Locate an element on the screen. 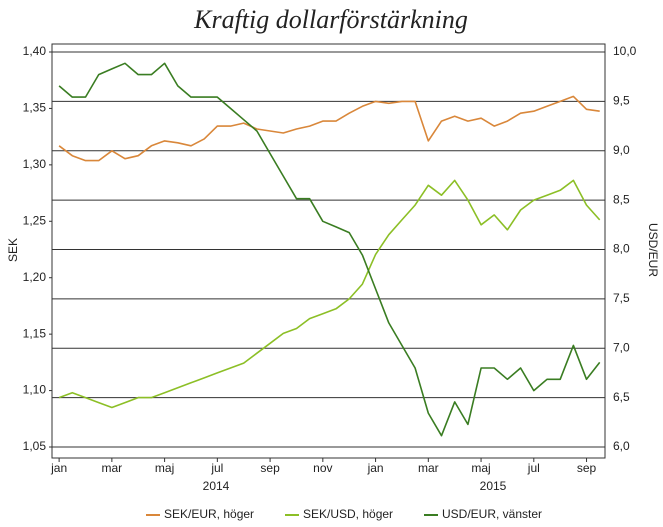 Image resolution: width=663 pixels, height=527 pixels. legend-label: SEK/USD, höger is located at coordinates (348, 514).